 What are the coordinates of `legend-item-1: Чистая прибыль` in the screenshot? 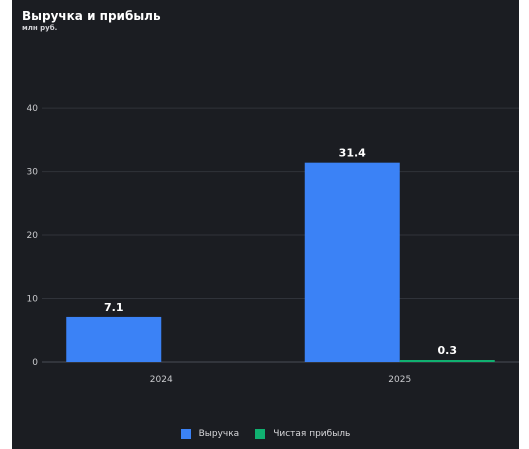 It's located at (302, 434).